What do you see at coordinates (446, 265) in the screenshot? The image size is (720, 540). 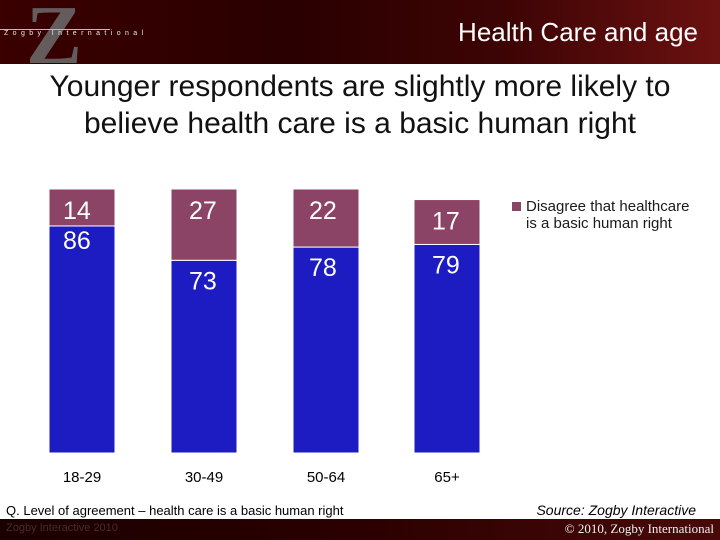 I see `value-label-agree-65+: 79` at bounding box center [446, 265].